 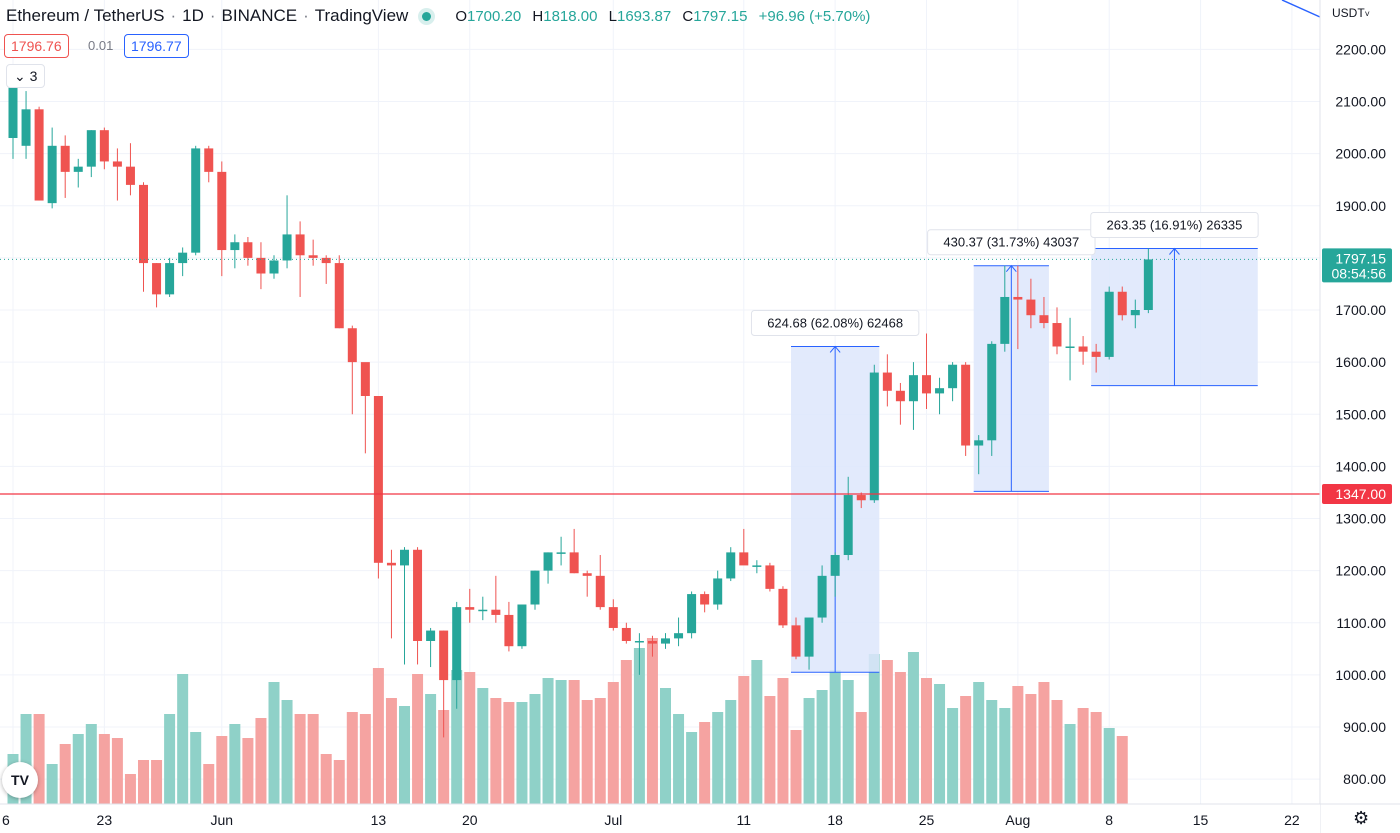 What do you see at coordinates (193, 15) in the screenshot?
I see `interval-label: 1D` at bounding box center [193, 15].